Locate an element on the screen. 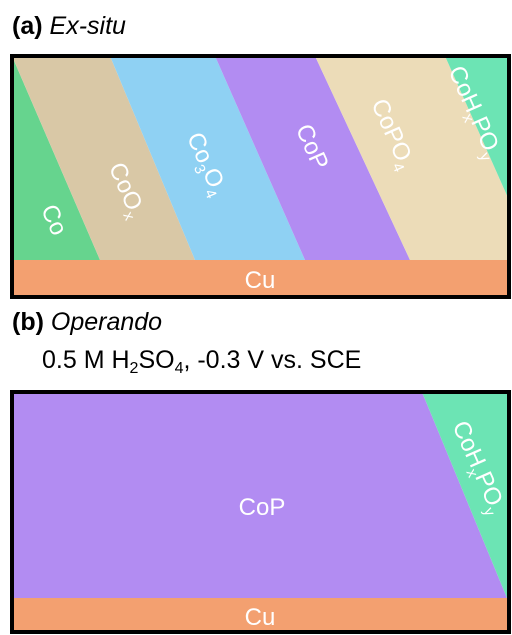 The height and width of the screenshot is (635, 512). panel-a-label: (a) Ex-situ is located at coordinates (69, 26).